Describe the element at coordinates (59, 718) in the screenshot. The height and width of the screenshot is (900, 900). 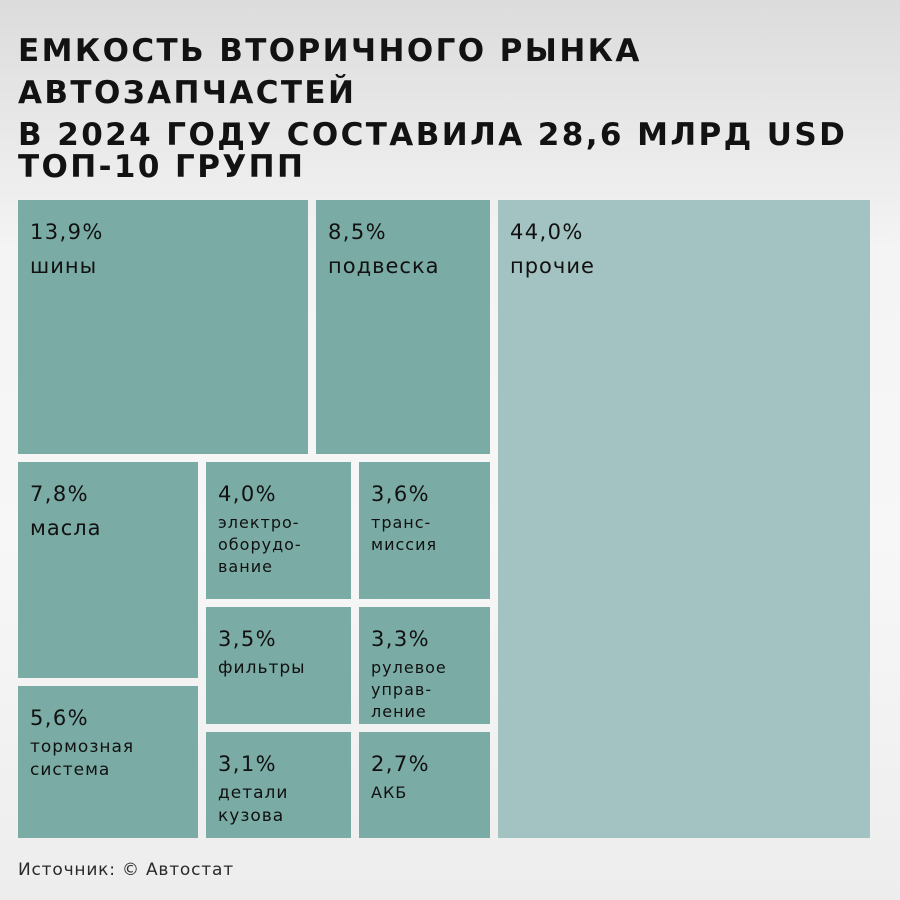
I see `treemap-value-label: 5,6%` at that location.